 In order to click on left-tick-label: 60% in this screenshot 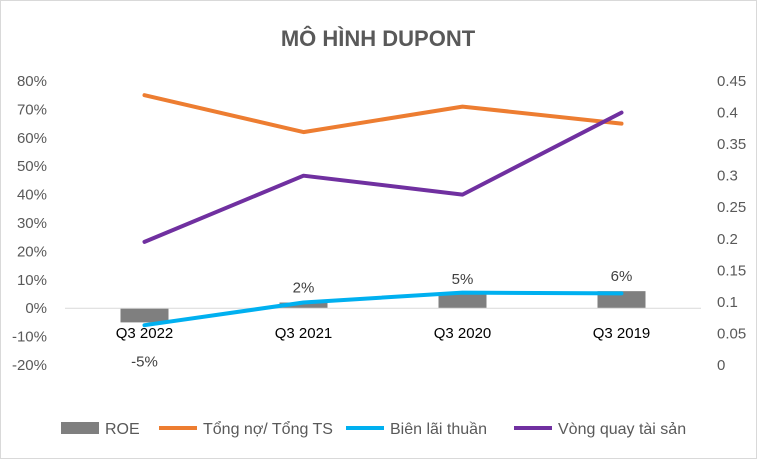, I will do `click(32, 138)`.